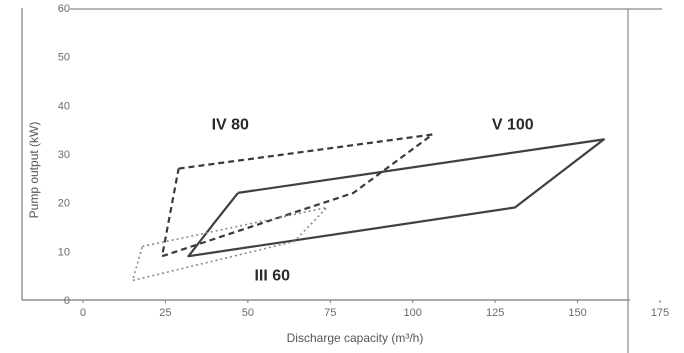 The image size is (684, 353). What do you see at coordinates (374, 309) in the screenshot?
I see `x-tick-labels: 0 25 50 75 100 125 150 175` at bounding box center [374, 309].